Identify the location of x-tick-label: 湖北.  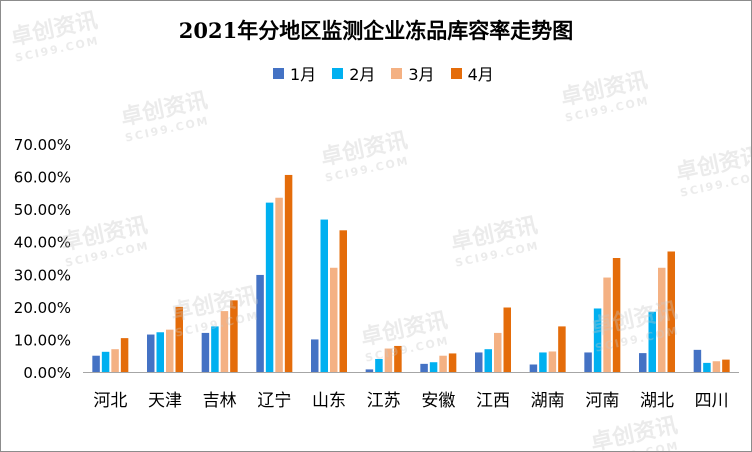
(657, 401).